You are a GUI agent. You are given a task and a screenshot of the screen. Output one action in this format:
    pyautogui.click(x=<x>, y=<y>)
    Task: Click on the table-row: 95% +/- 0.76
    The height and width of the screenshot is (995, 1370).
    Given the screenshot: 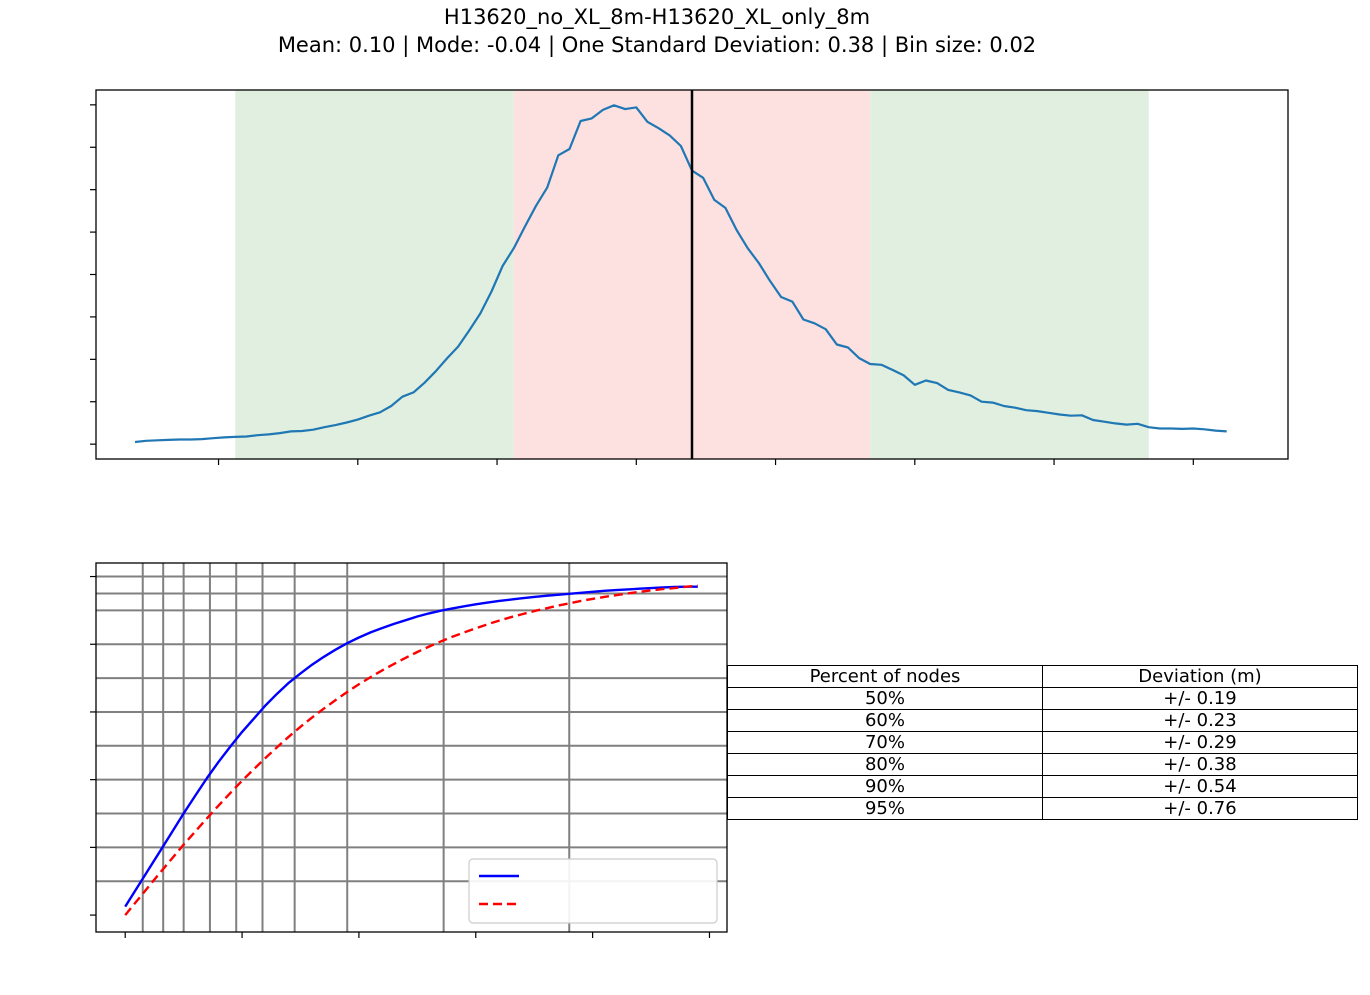 What is the action you would take?
    pyautogui.click(x=1042, y=808)
    